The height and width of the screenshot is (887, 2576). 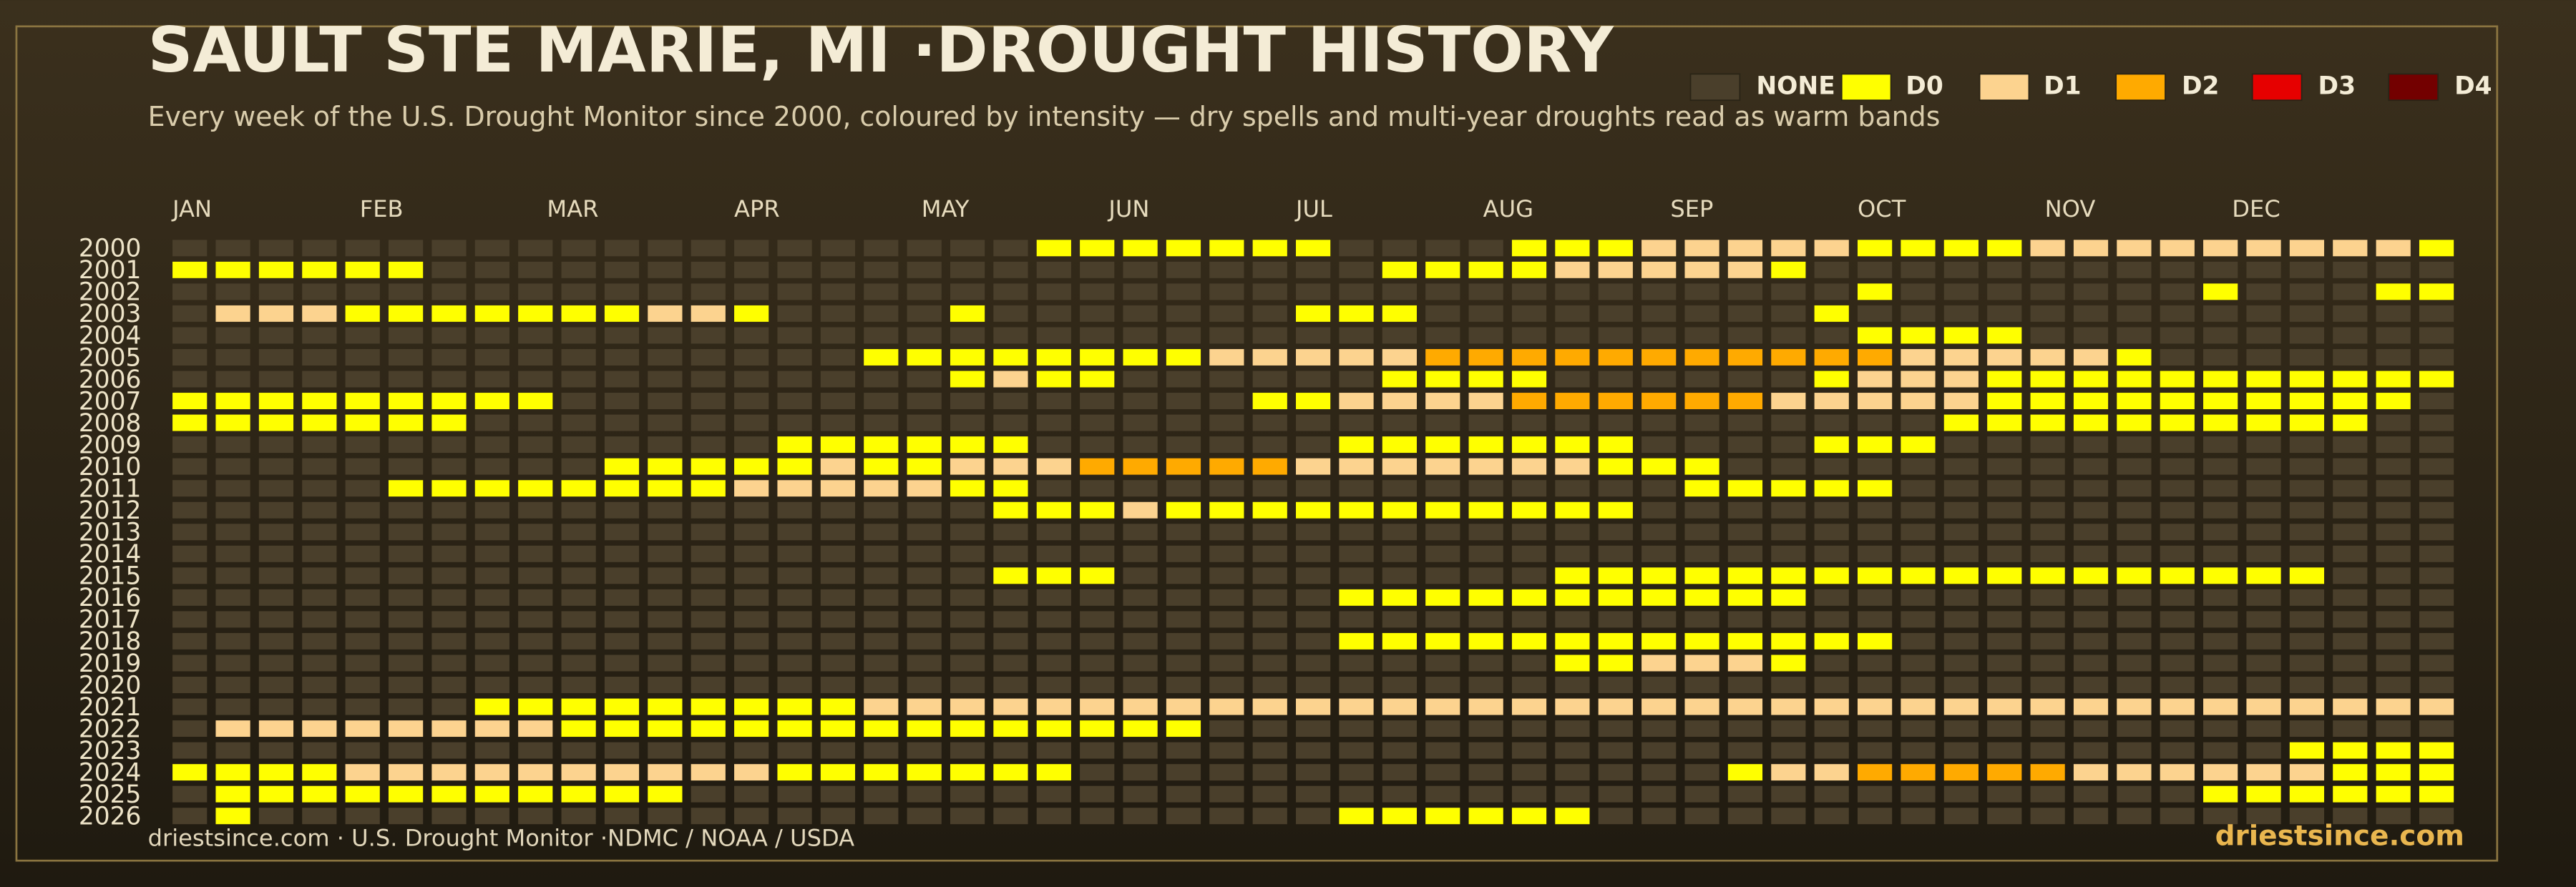 What do you see at coordinates (2339, 836) in the screenshot?
I see `brand: driestsince.com` at bounding box center [2339, 836].